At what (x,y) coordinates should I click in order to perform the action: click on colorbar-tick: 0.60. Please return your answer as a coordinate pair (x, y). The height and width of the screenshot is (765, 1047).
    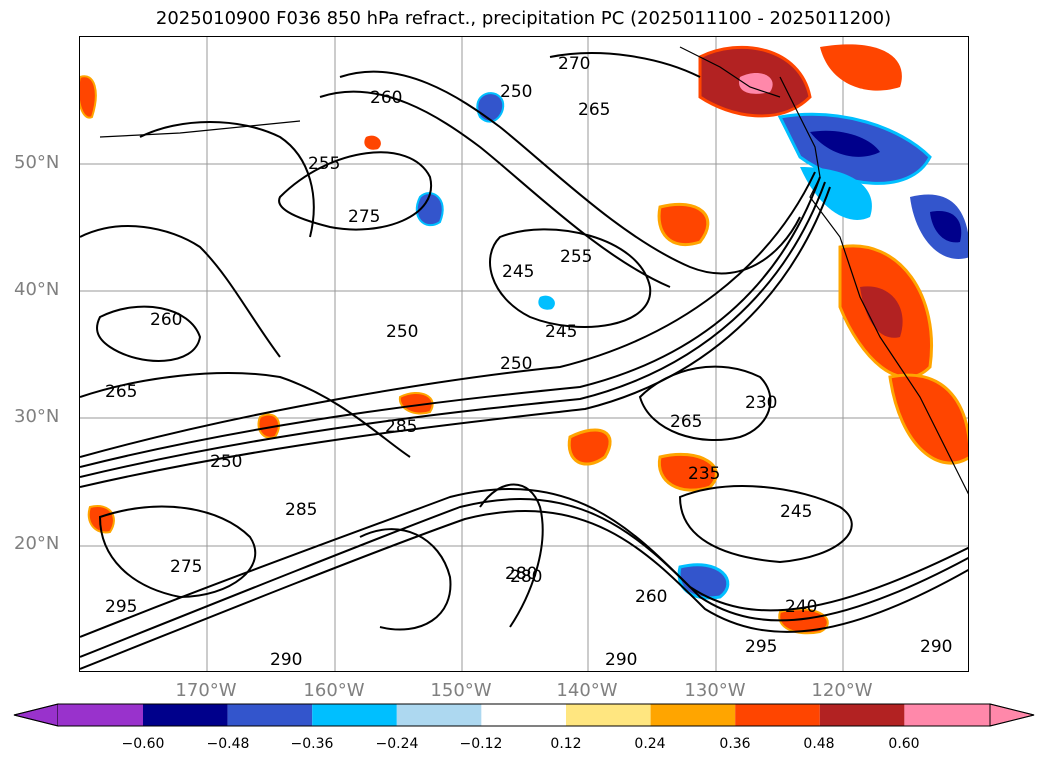
    Looking at the image, I should click on (904, 744).